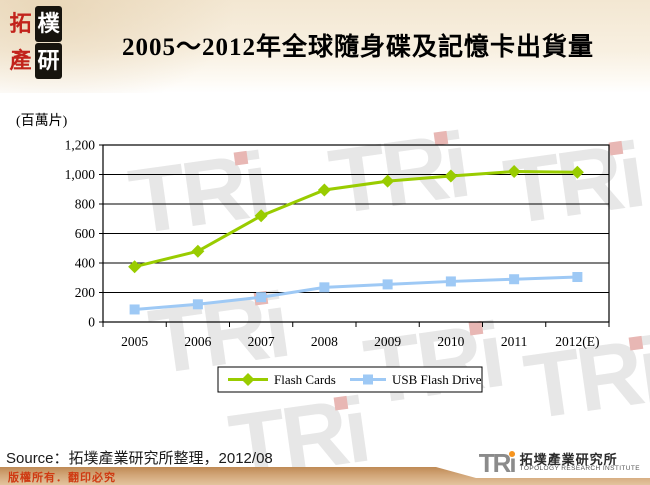  What do you see at coordinates (139, 458) in the screenshot?
I see `source-note: Source：拓墣產業研究所整理，2012/08` at bounding box center [139, 458].